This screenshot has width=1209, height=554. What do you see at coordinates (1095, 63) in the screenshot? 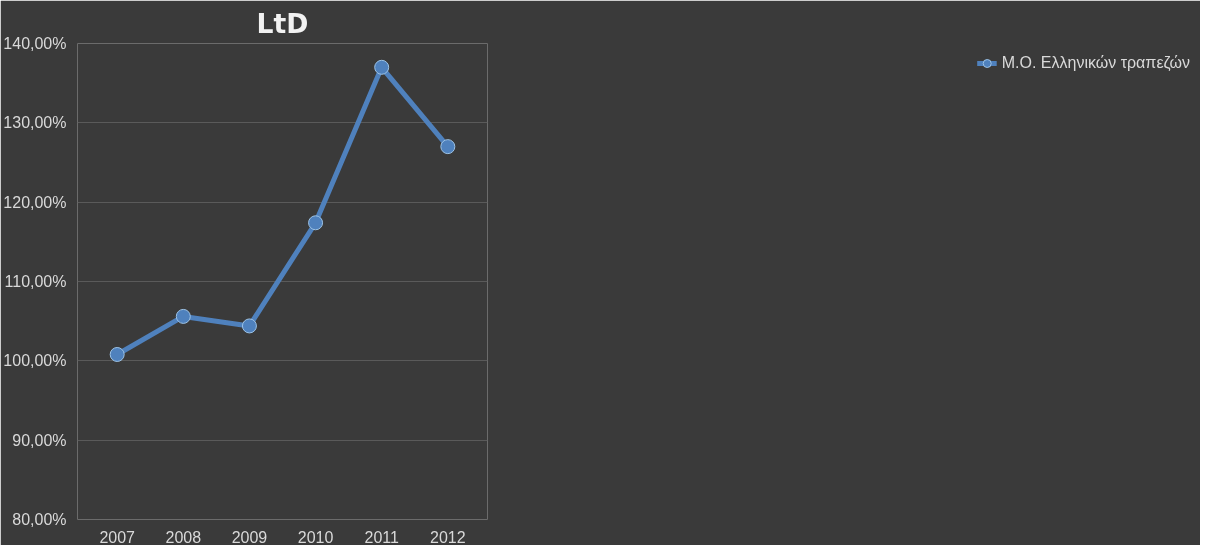
I see `legend-label: Μ.Ο. Ελληνικών τραπεζών` at bounding box center [1095, 63].